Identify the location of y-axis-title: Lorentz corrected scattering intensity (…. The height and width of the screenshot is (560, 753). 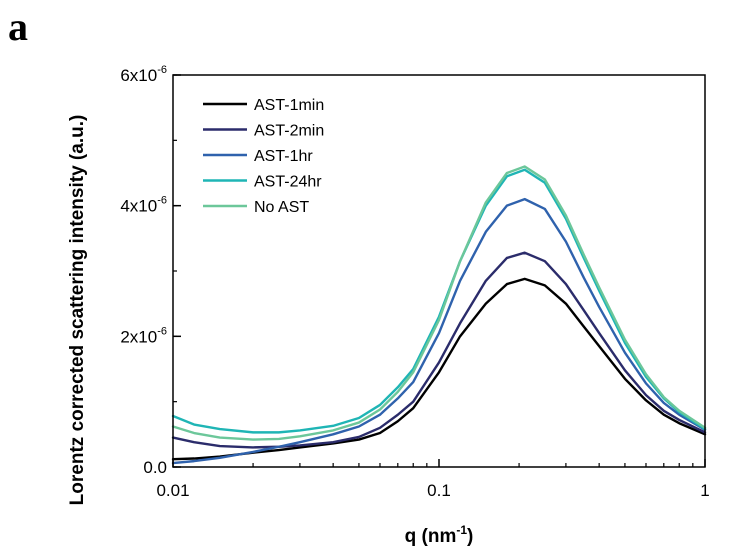
(77, 310).